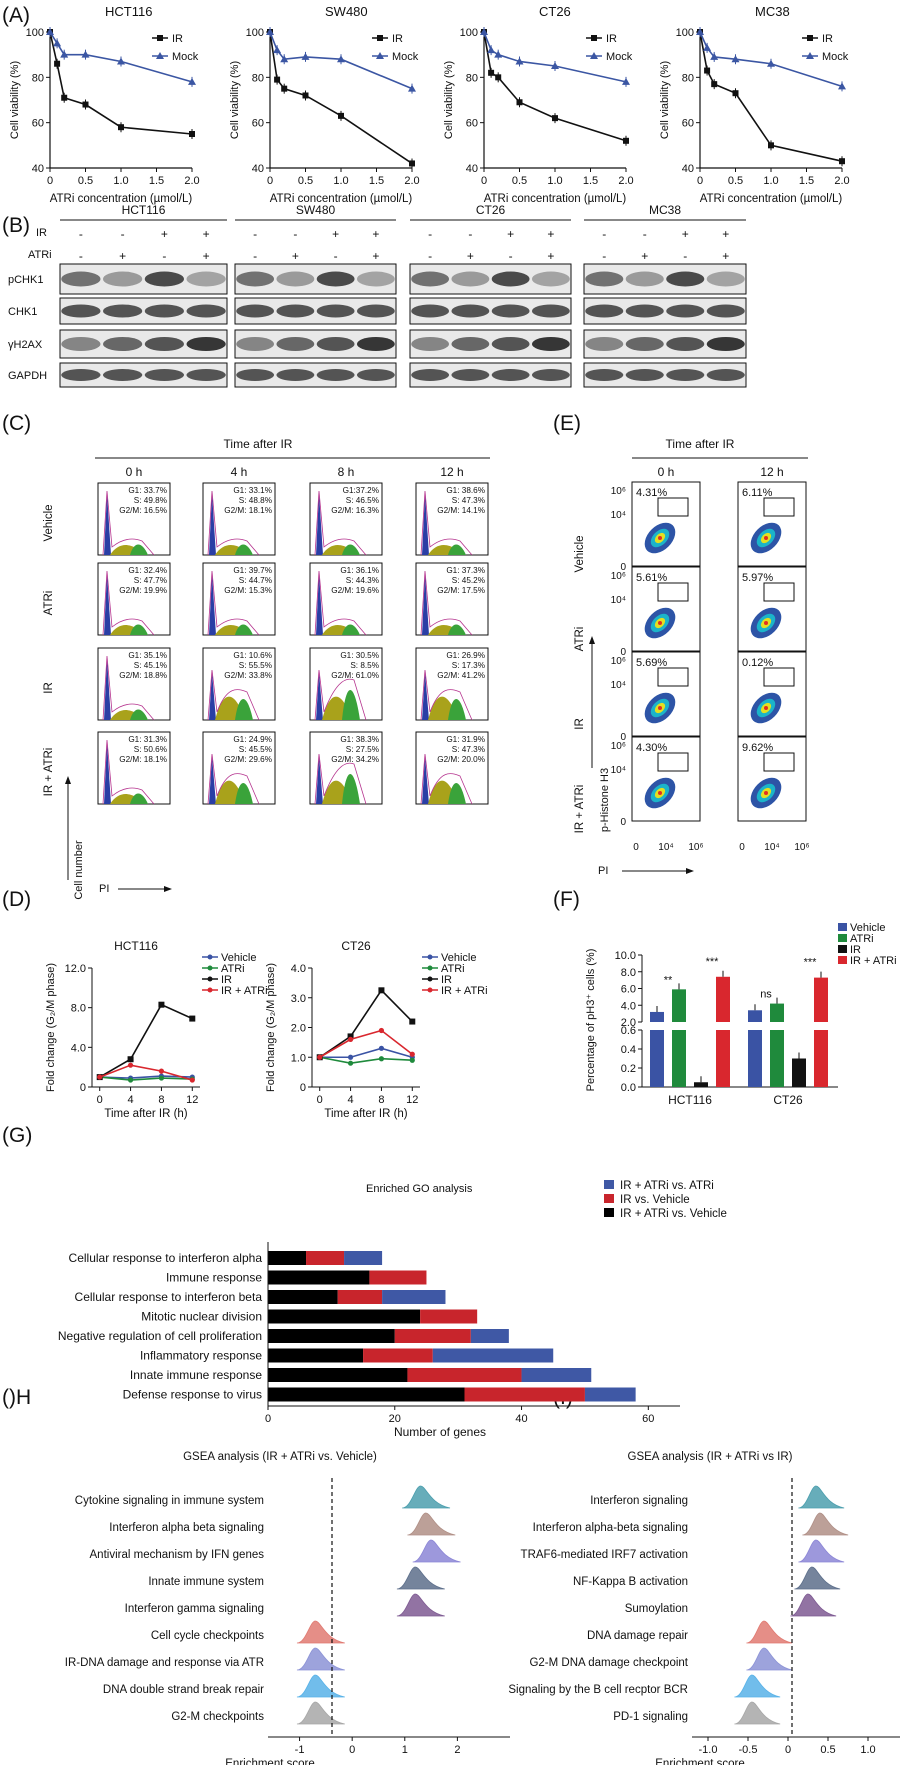  Describe the element at coordinates (651, 748) in the screenshot. I see `gate-percent: 4.30%` at that location.